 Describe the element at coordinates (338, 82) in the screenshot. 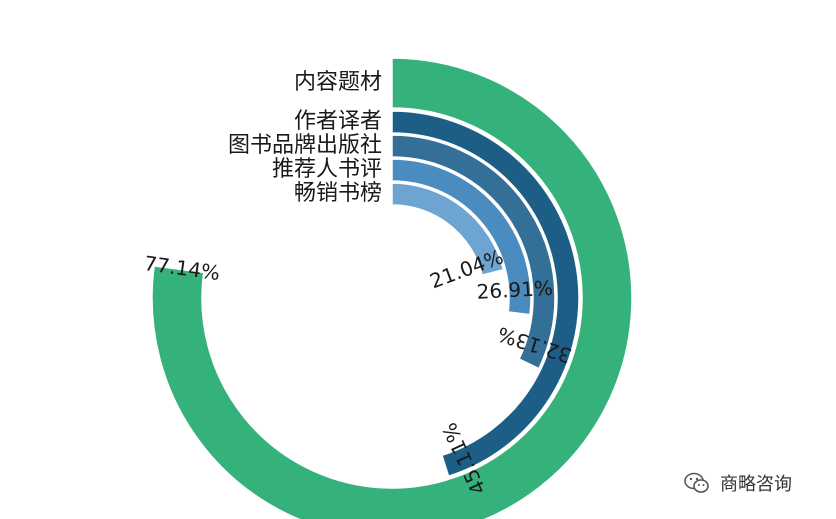

I see `category-label-1: 内容题材` at that location.